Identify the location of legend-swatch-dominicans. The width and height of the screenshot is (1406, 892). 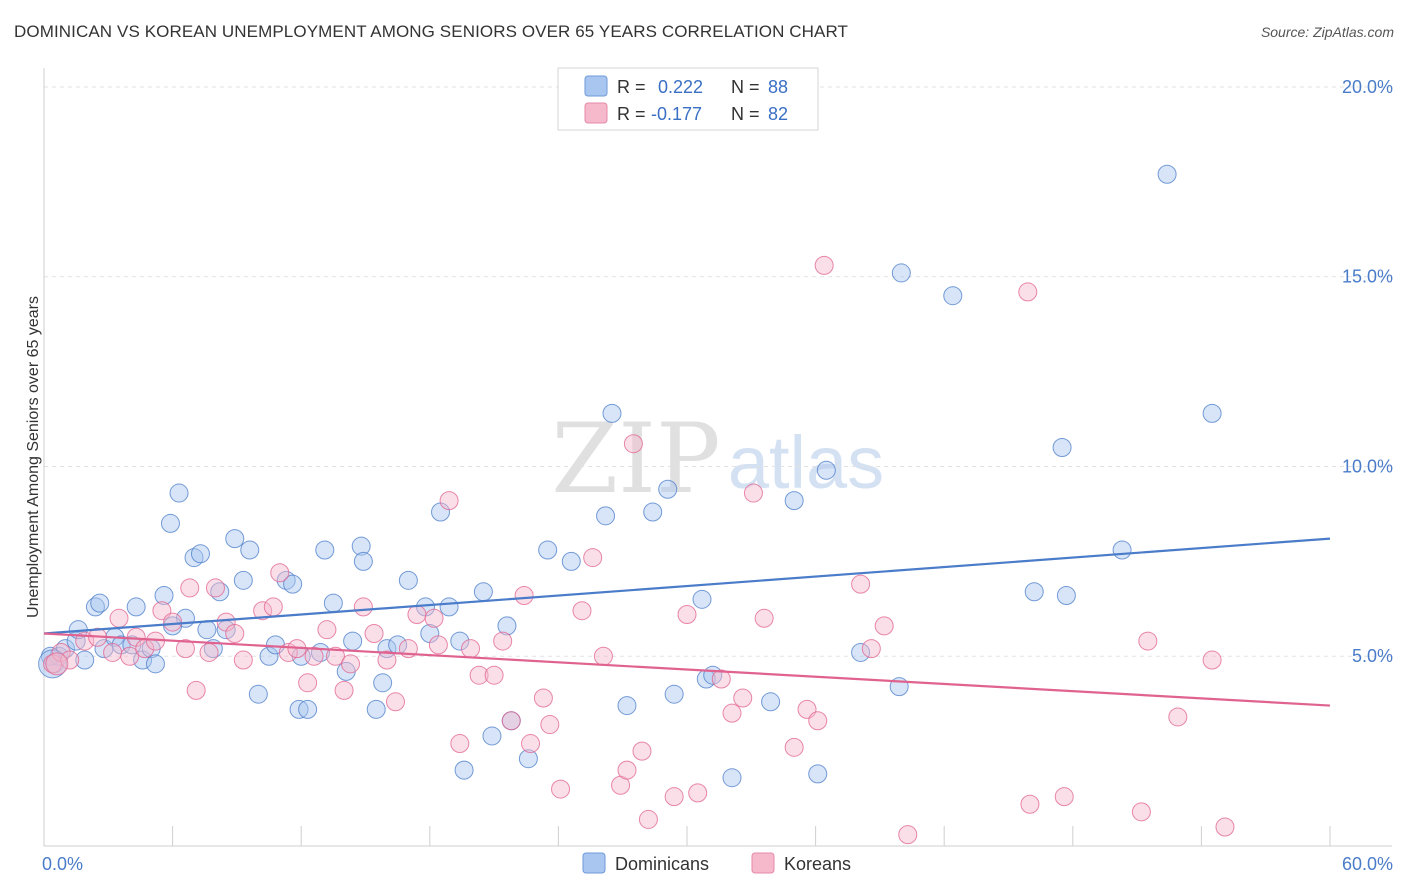
(596, 86).